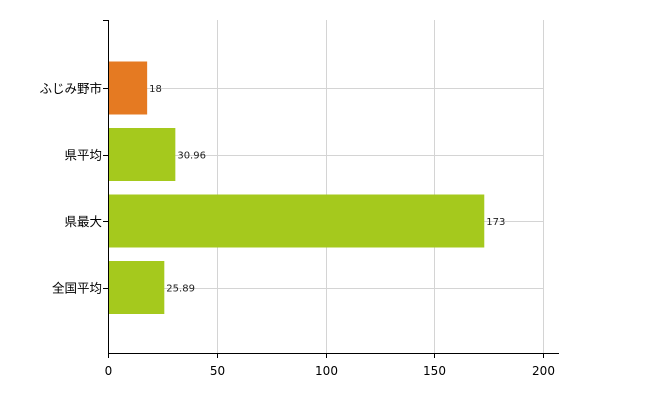  What do you see at coordinates (326, 371) in the screenshot?
I see `x-tick-label-2: 100` at bounding box center [326, 371].